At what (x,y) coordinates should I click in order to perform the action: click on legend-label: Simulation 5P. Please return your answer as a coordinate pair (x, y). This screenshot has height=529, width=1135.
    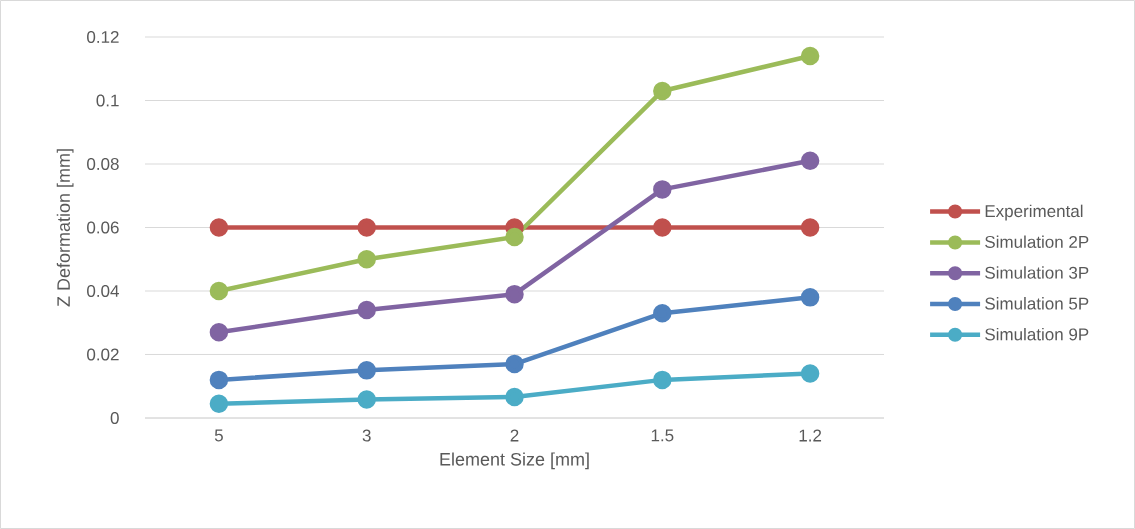
    Looking at the image, I should click on (1037, 303).